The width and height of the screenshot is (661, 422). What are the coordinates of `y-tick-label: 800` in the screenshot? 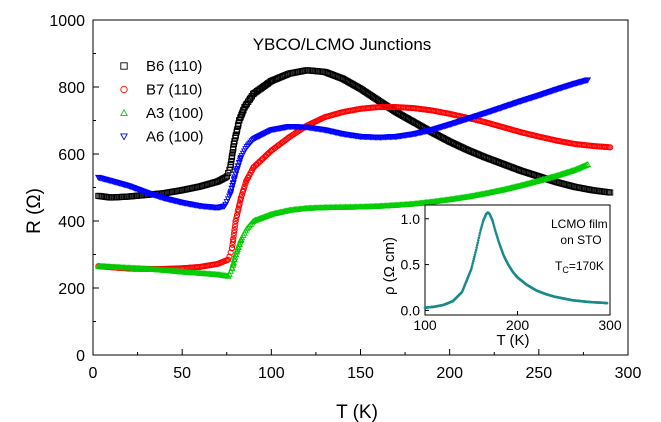 It's located at (71, 88).